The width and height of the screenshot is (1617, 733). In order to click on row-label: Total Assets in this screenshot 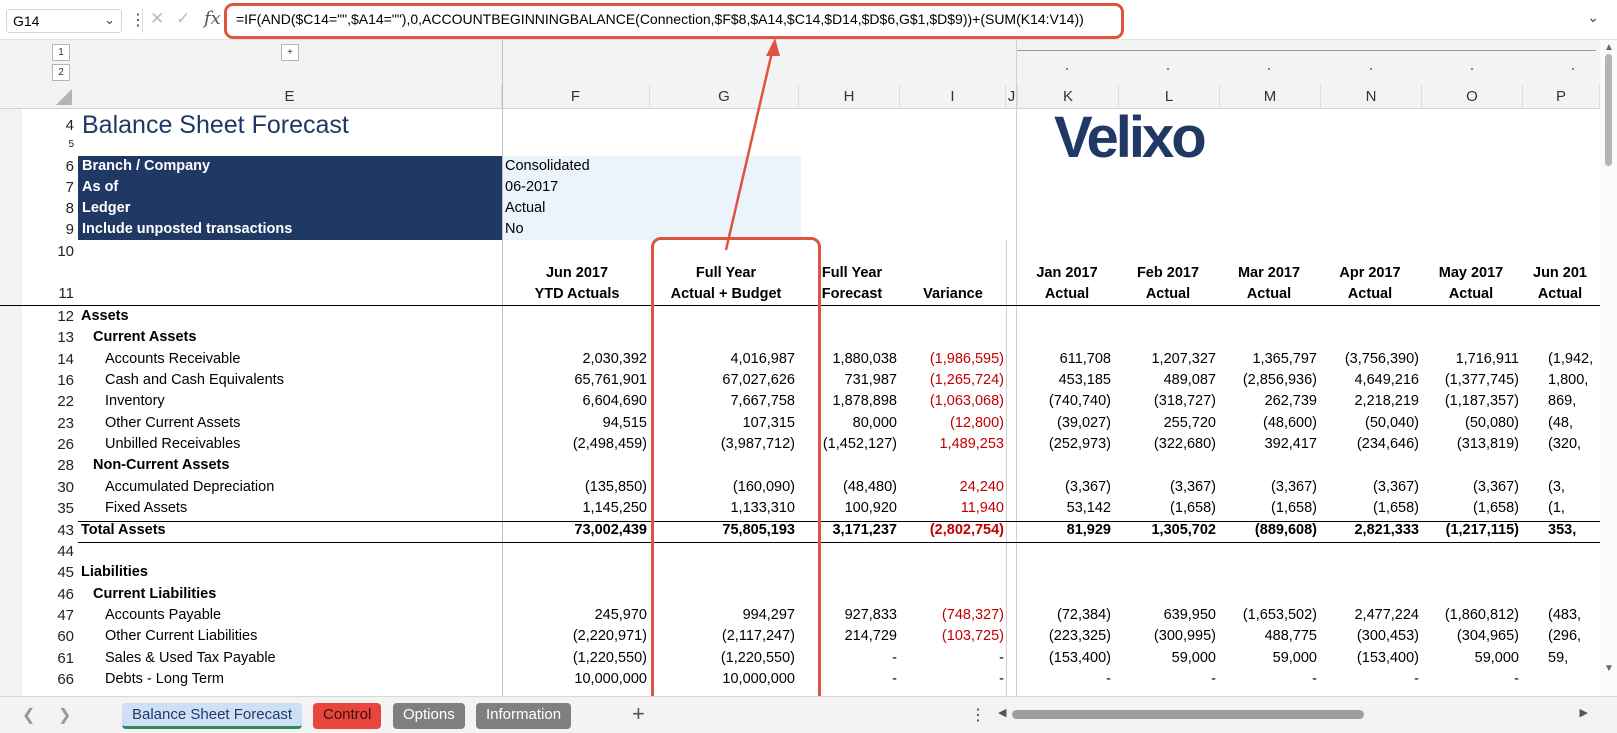, I will do `click(123, 529)`.